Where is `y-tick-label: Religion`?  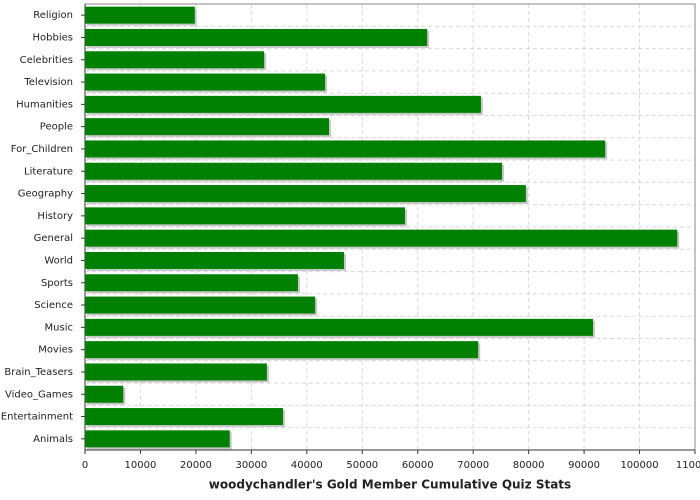
y-tick-label: Religion is located at coordinates (53, 15).